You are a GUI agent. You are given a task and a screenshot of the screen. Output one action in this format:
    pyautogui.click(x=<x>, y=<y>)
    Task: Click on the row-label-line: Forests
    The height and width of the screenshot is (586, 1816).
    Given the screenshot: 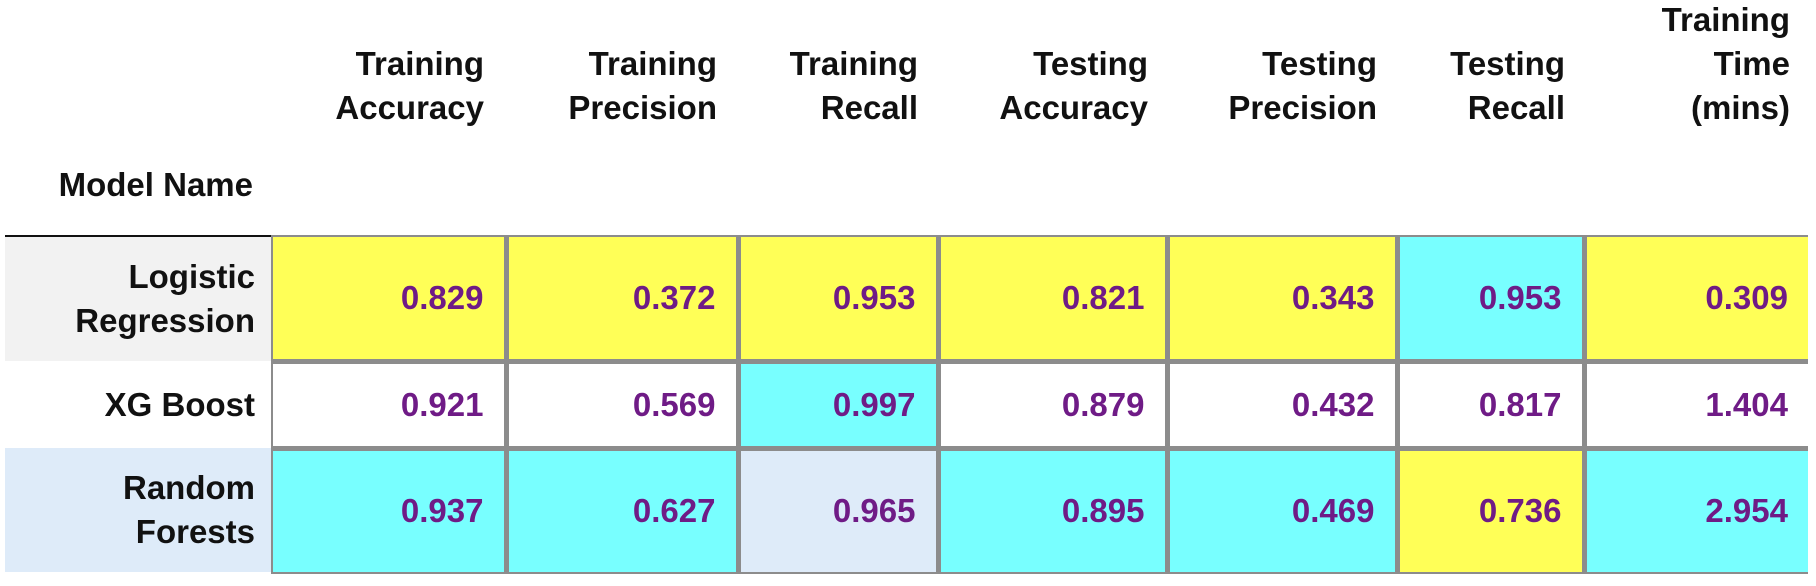 What is the action you would take?
    pyautogui.click(x=195, y=531)
    